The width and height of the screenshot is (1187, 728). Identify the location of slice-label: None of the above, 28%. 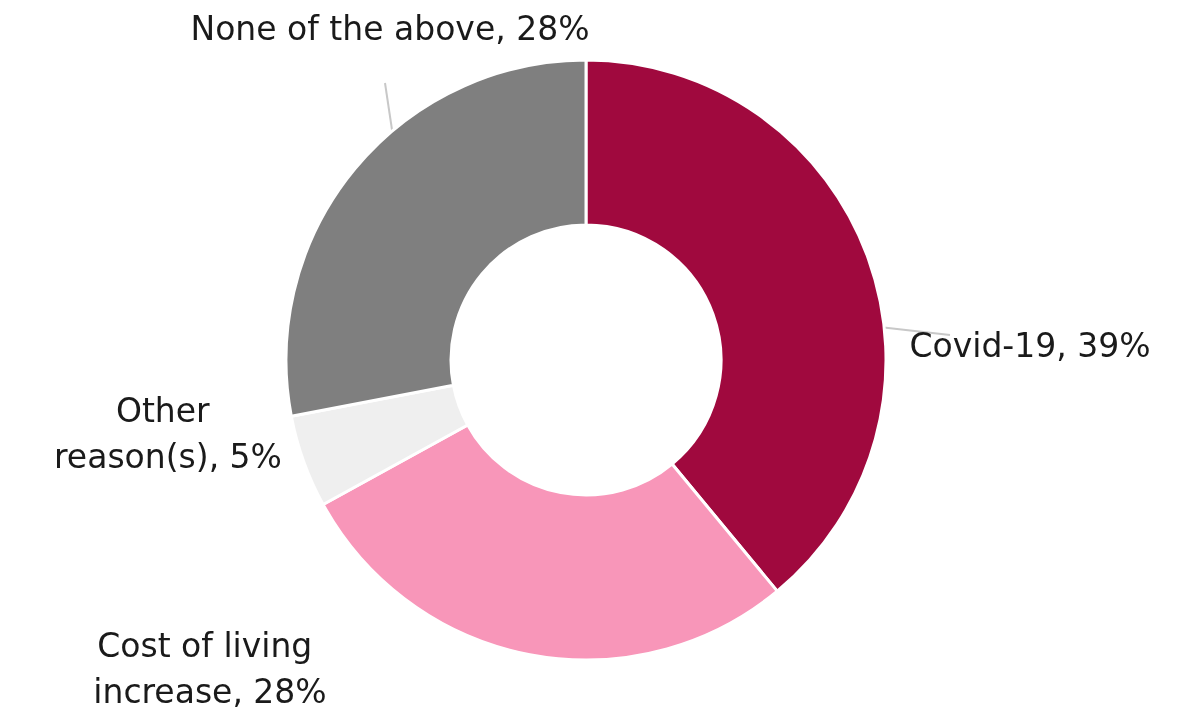
(390, 28).